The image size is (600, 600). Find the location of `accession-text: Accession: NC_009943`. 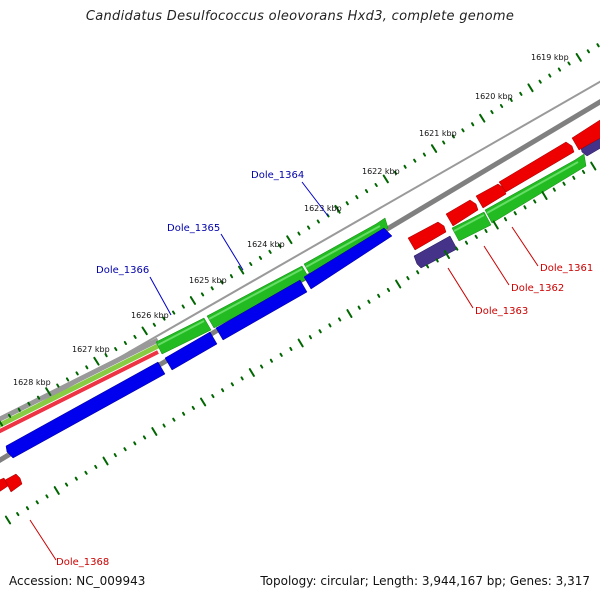

accession-text: Accession: NC_009943 is located at coordinates (77, 581).